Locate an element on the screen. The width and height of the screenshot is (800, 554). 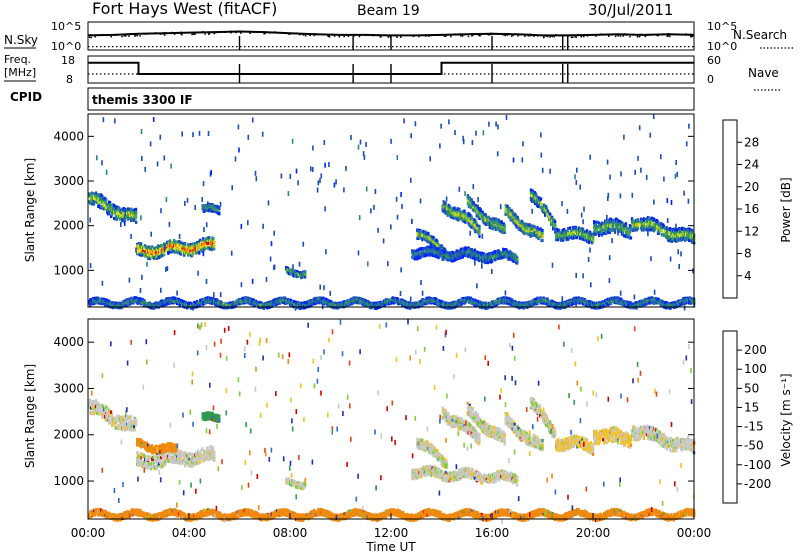
beam-title: Beam 19 is located at coordinates (388, 11).